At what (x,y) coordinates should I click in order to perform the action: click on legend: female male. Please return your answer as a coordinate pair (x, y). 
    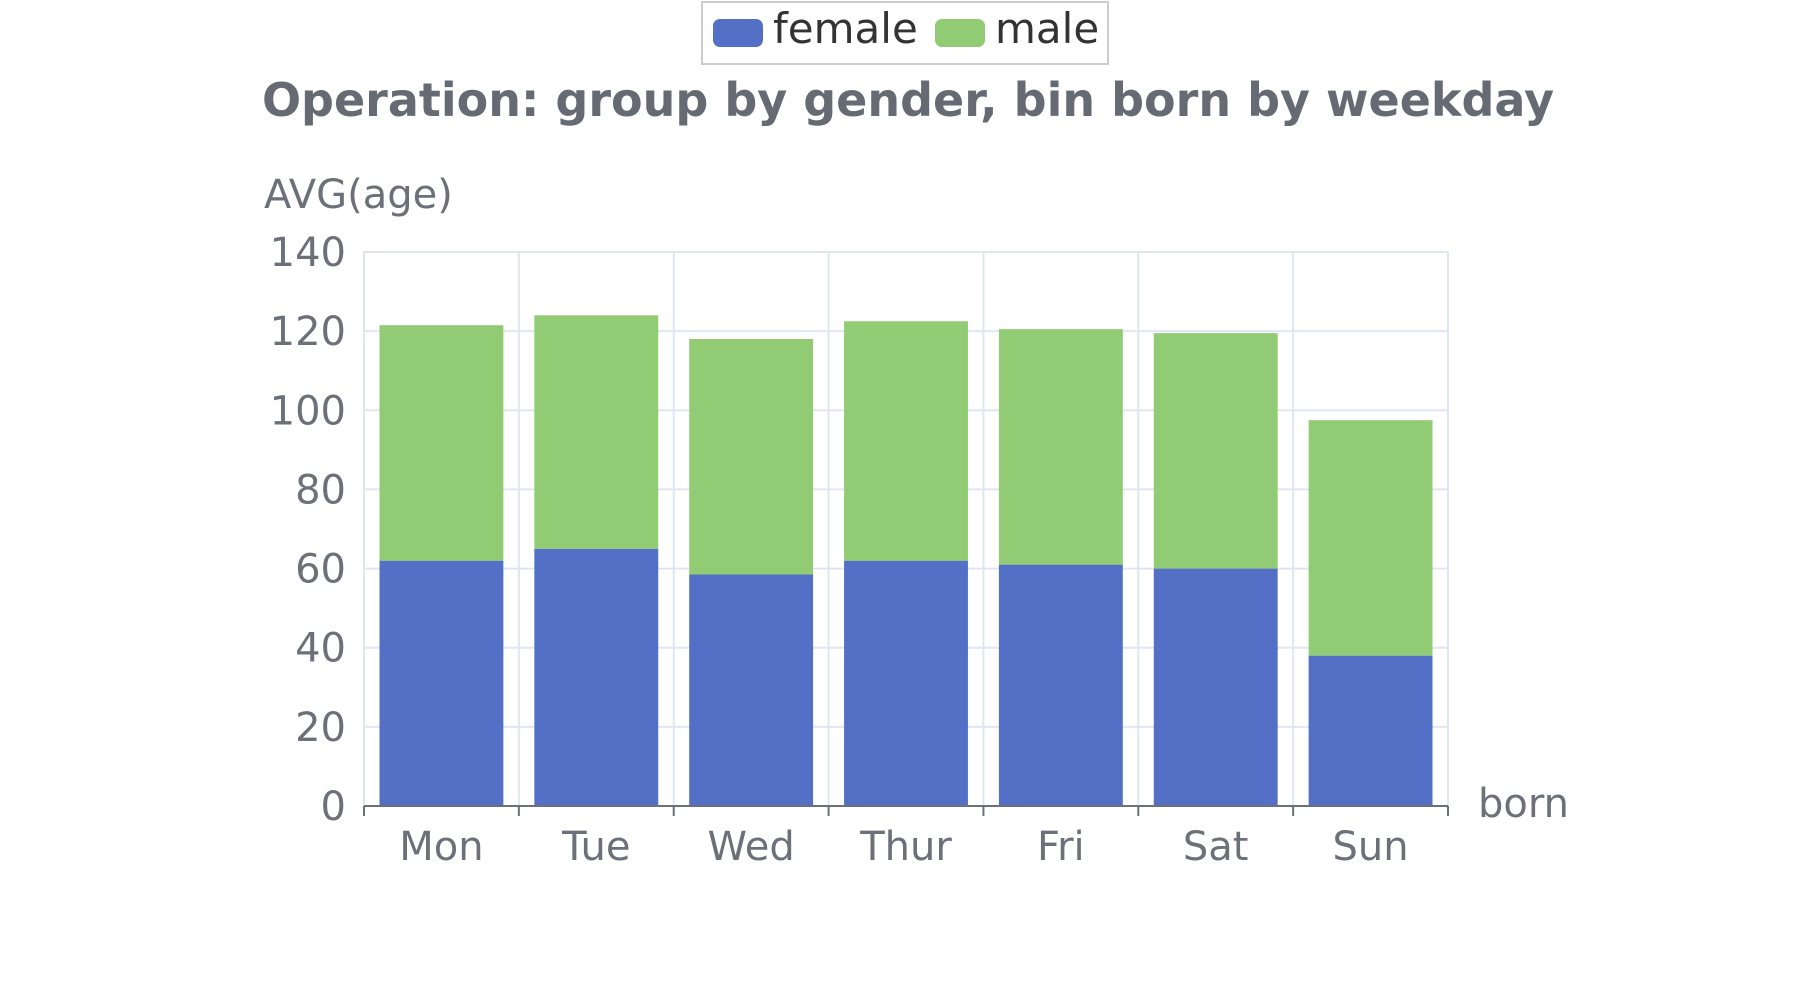
    Looking at the image, I should click on (905, 33).